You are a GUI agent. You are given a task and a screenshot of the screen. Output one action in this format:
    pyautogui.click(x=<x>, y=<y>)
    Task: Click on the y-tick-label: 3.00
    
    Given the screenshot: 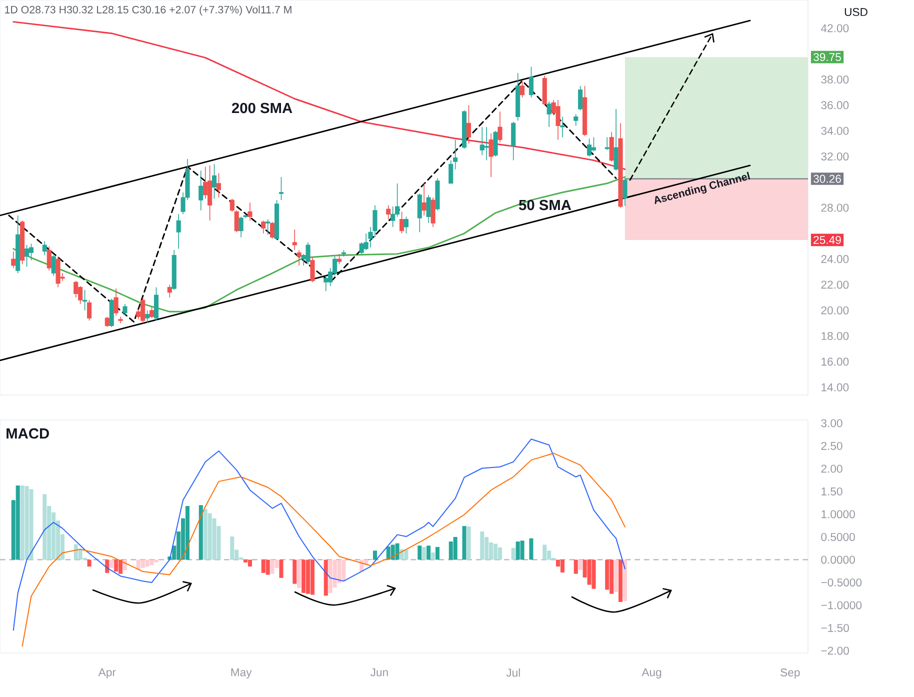 What is the action you would take?
    pyautogui.click(x=831, y=423)
    